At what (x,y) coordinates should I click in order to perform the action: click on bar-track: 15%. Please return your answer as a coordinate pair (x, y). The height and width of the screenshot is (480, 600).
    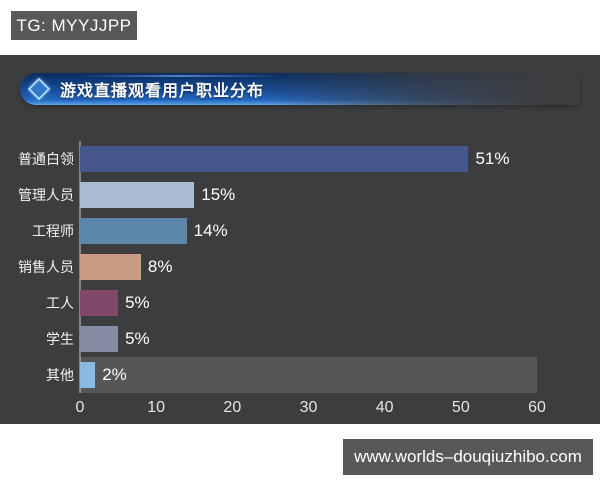
    Looking at the image, I should click on (308, 195).